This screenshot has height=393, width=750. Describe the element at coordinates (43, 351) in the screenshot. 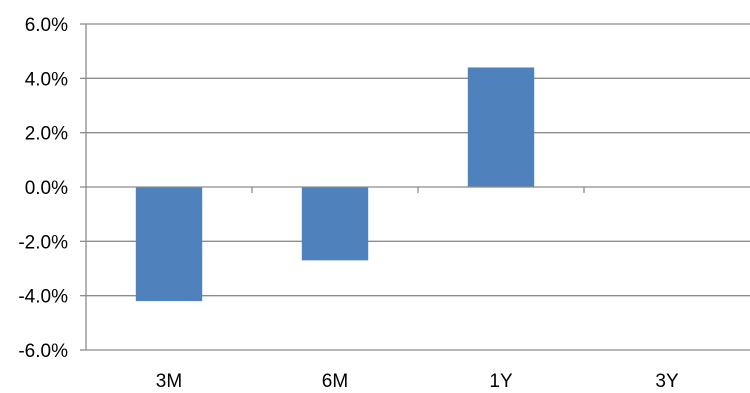

I see `y-tick-label: -6.0%` at that location.